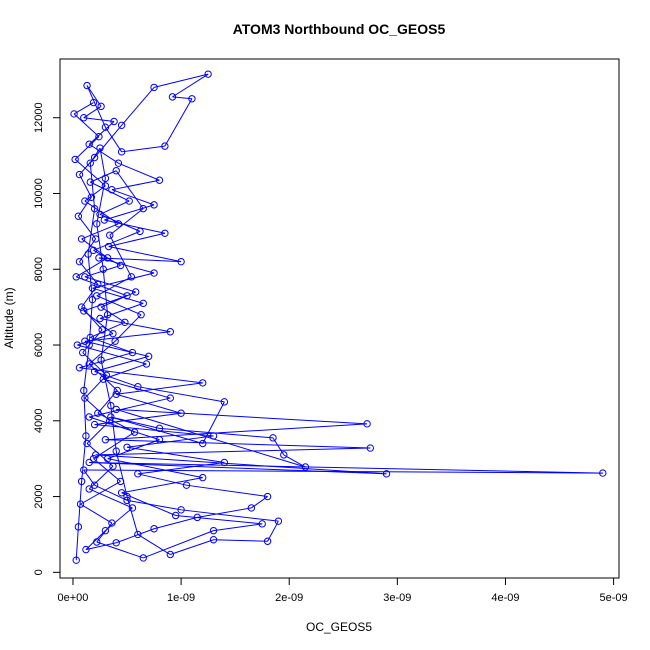 The image size is (650, 650). I want to click on y-tick-label: 10000, so click(39, 193).